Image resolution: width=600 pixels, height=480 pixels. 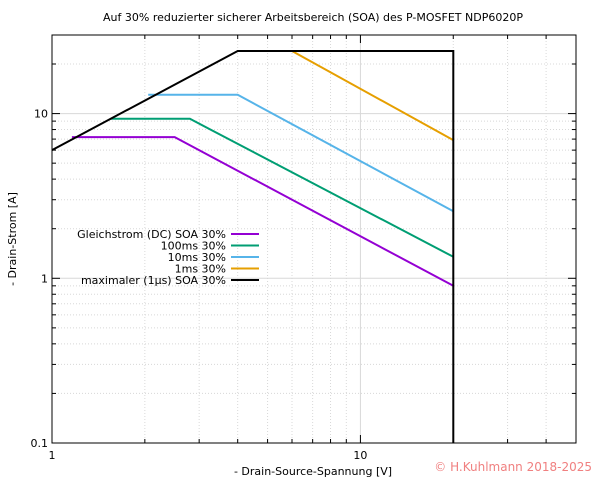 I want to click on legend-label: maximaler (1µs) SOA 30%, so click(x=153, y=280).